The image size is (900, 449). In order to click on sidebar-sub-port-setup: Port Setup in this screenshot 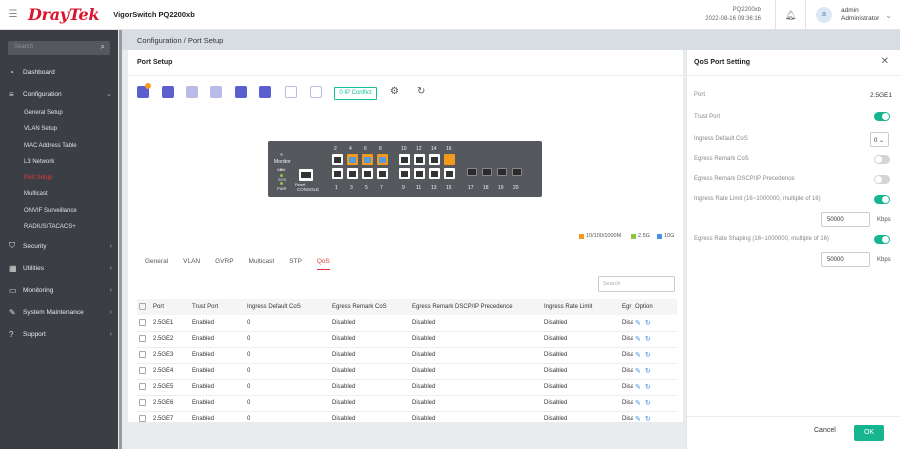, I will do `click(38, 178)`.